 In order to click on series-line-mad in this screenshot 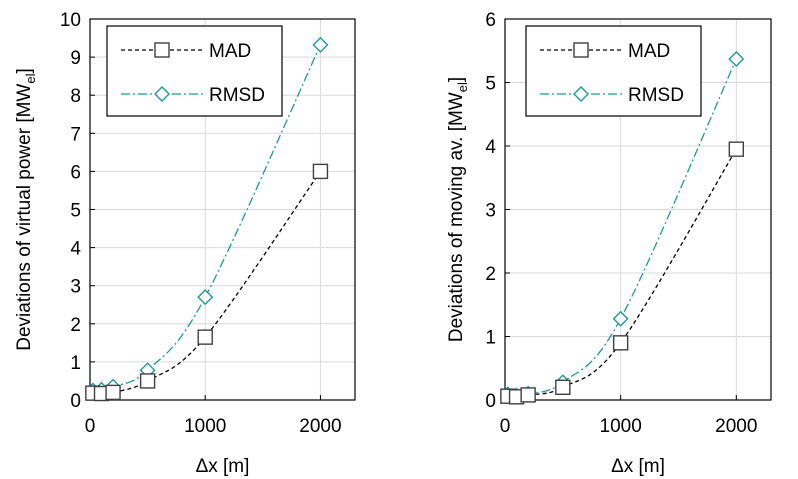, I will do `click(206, 283)`.